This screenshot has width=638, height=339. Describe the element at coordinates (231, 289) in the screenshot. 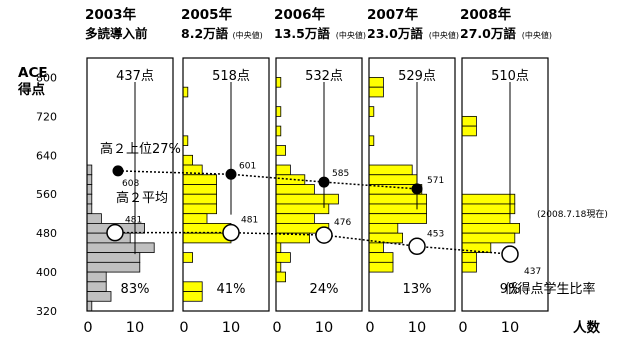

I see `low-score-ratio: 41%` at that location.